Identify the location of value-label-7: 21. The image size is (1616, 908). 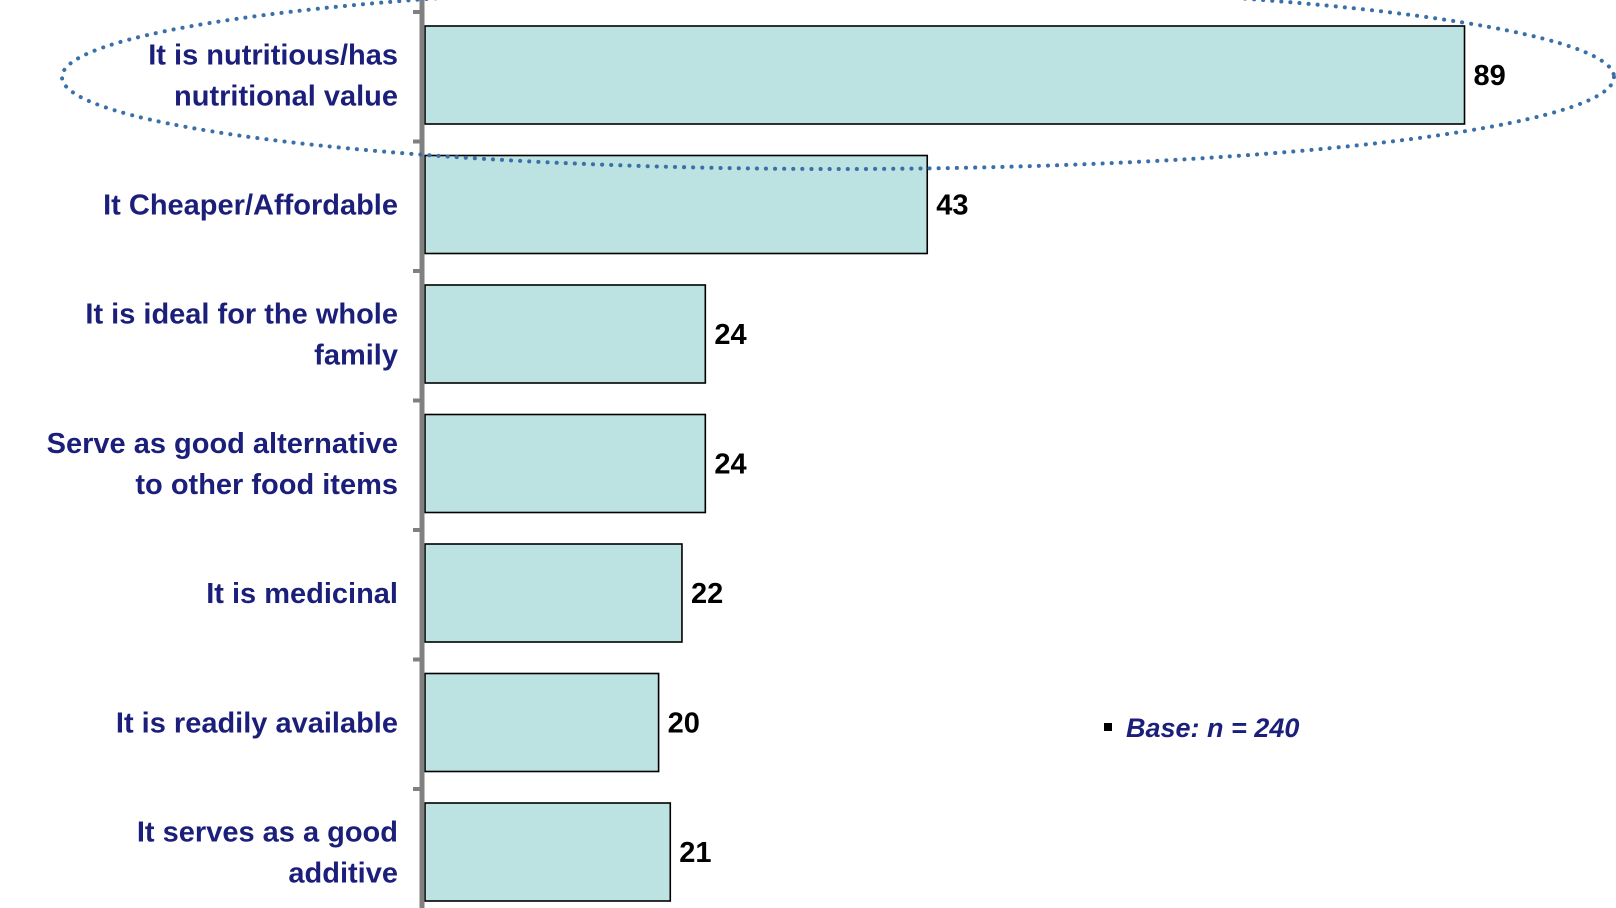
(695, 853).